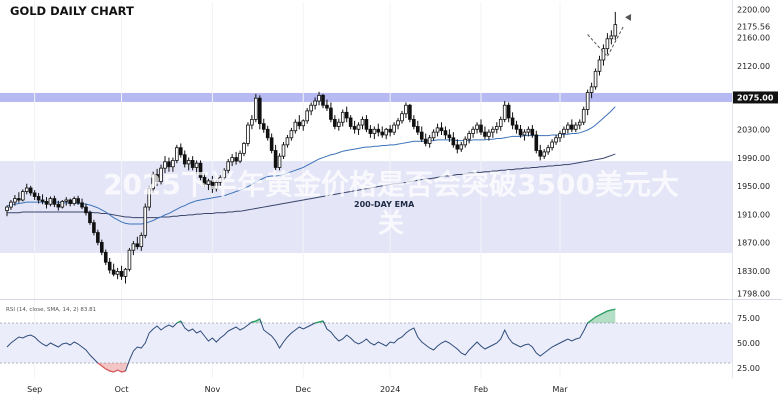 This screenshot has height=404, width=782. What do you see at coordinates (34, 389) in the screenshot?
I see `time-tick-label: Sep` at bounding box center [34, 389].